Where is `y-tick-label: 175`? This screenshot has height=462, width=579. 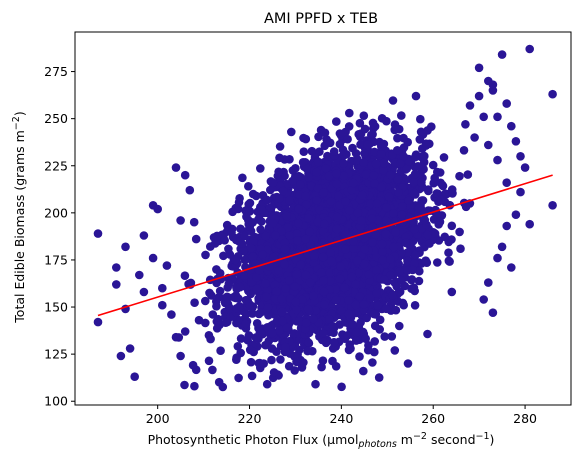
y-tick-label: 175 is located at coordinates (56, 259).